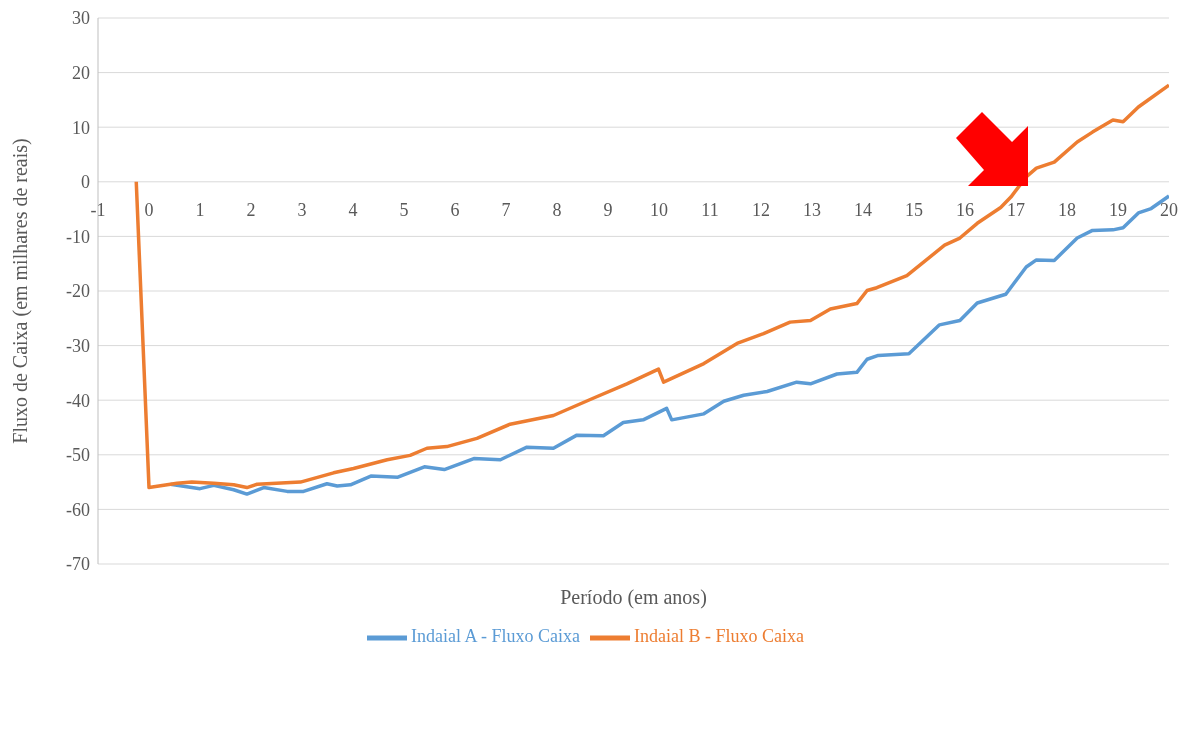 The image size is (1191, 737). I want to click on x-tick-label: 8, so click(557, 210).